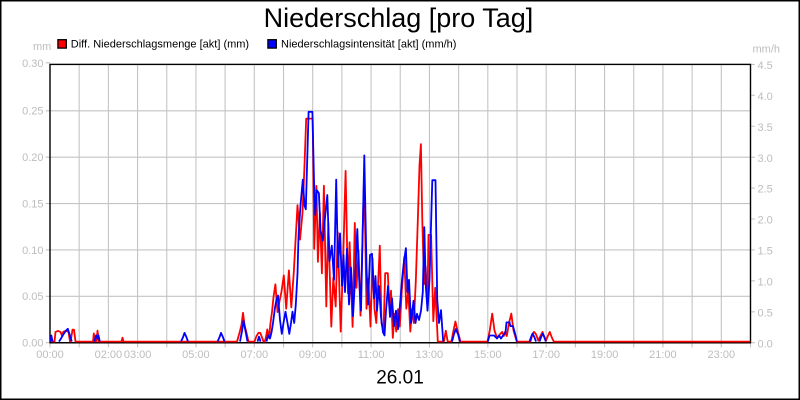 The width and height of the screenshot is (800, 400). Describe the element at coordinates (313, 355) in the screenshot. I see `svg-text: 09:00` at that location.